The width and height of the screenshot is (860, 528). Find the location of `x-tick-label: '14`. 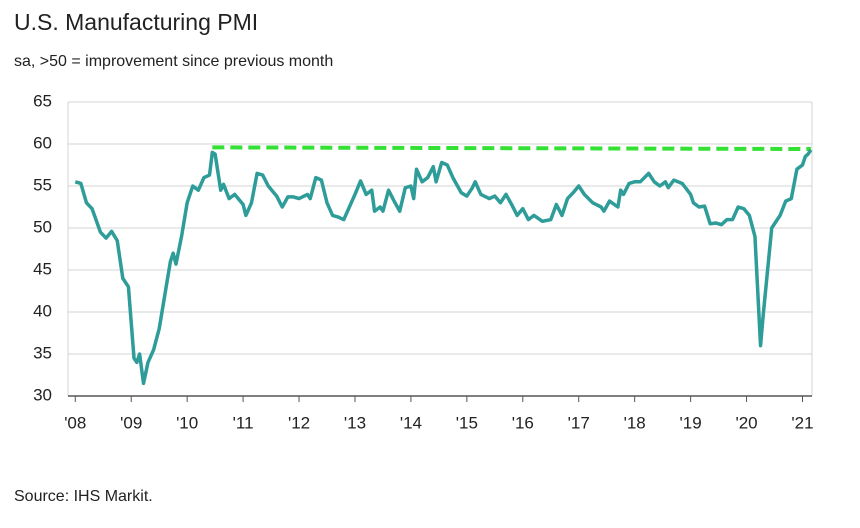

x-tick-label: '14 is located at coordinates (411, 422).